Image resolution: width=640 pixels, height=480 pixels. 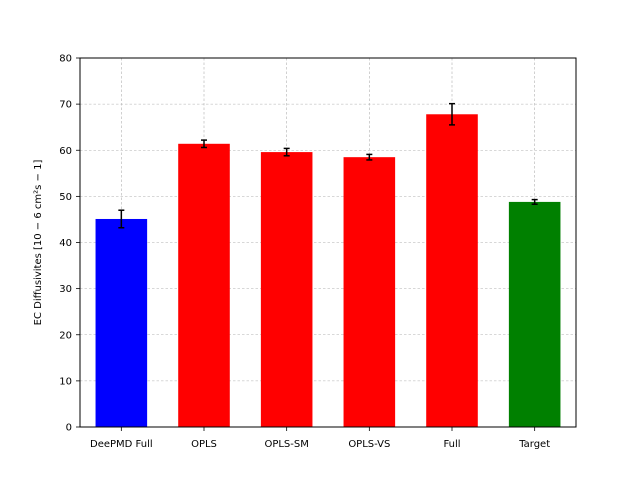 What do you see at coordinates (65, 243) in the screenshot?
I see `y-tick-label: 40` at bounding box center [65, 243].